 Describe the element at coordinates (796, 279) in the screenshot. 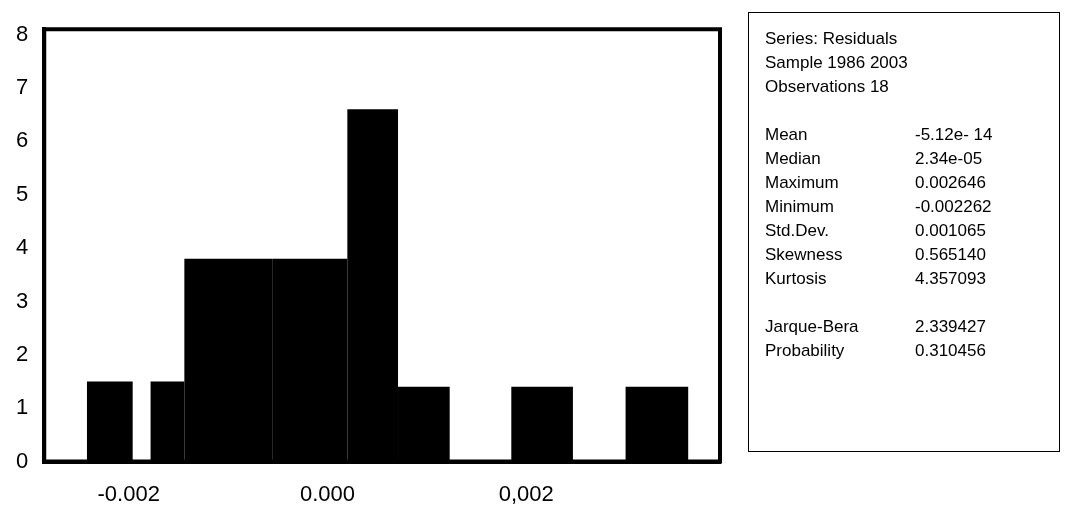

I see `text: Kurtosis` at that location.